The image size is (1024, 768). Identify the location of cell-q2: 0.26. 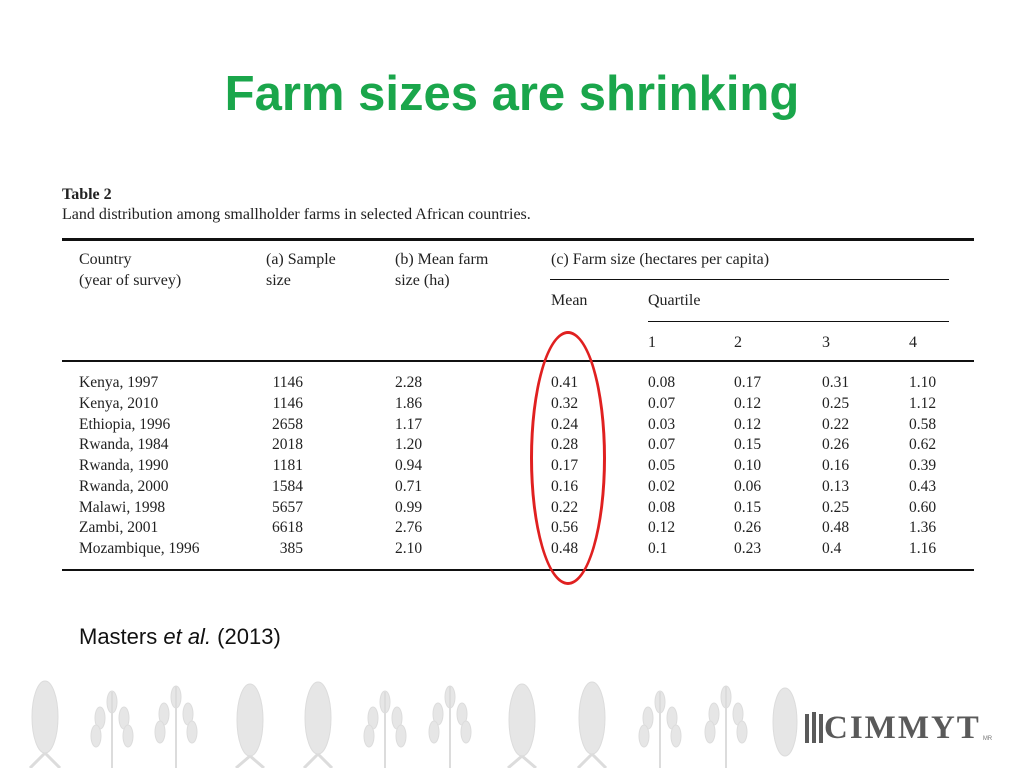
(748, 528).